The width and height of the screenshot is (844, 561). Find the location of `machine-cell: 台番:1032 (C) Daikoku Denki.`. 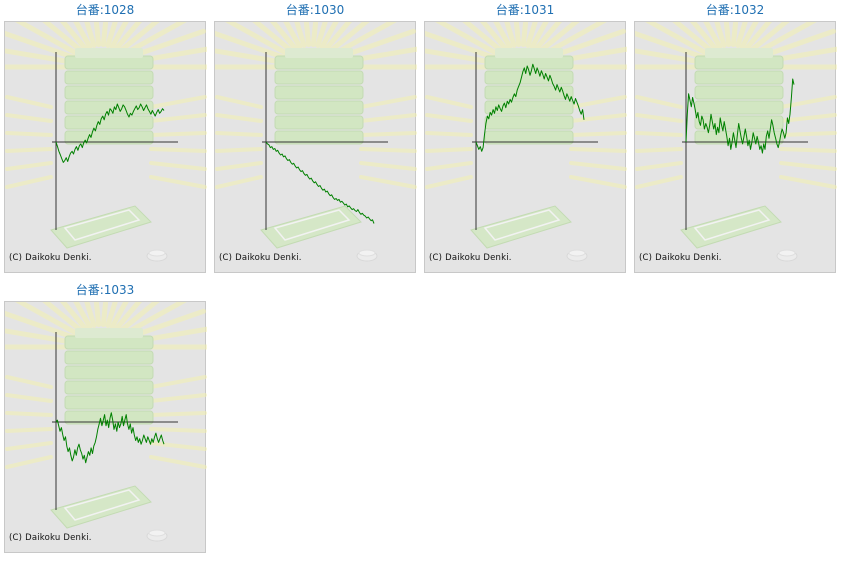

machine-cell: 台番:1032 (C) Daikoku Denki. is located at coordinates (735, 138).